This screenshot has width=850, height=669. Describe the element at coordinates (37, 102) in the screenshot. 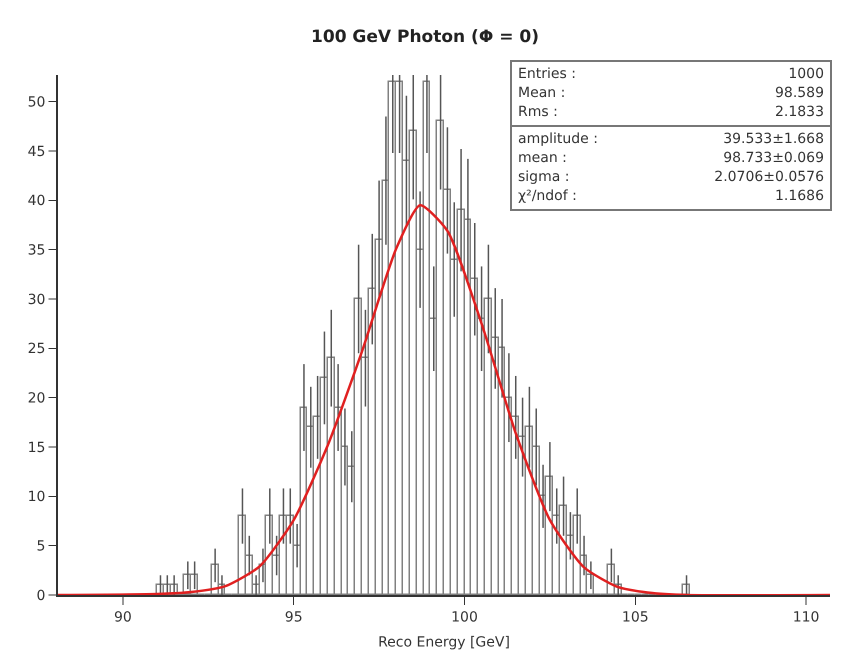

I see `y-tick-label: 50` at that location.